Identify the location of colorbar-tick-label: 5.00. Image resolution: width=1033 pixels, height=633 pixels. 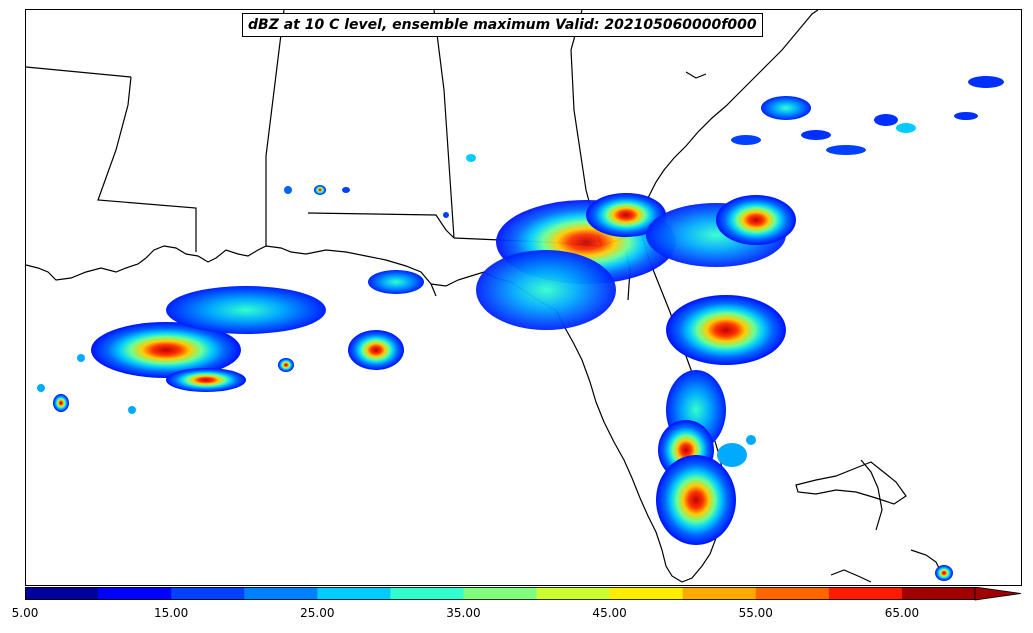
(25, 613).